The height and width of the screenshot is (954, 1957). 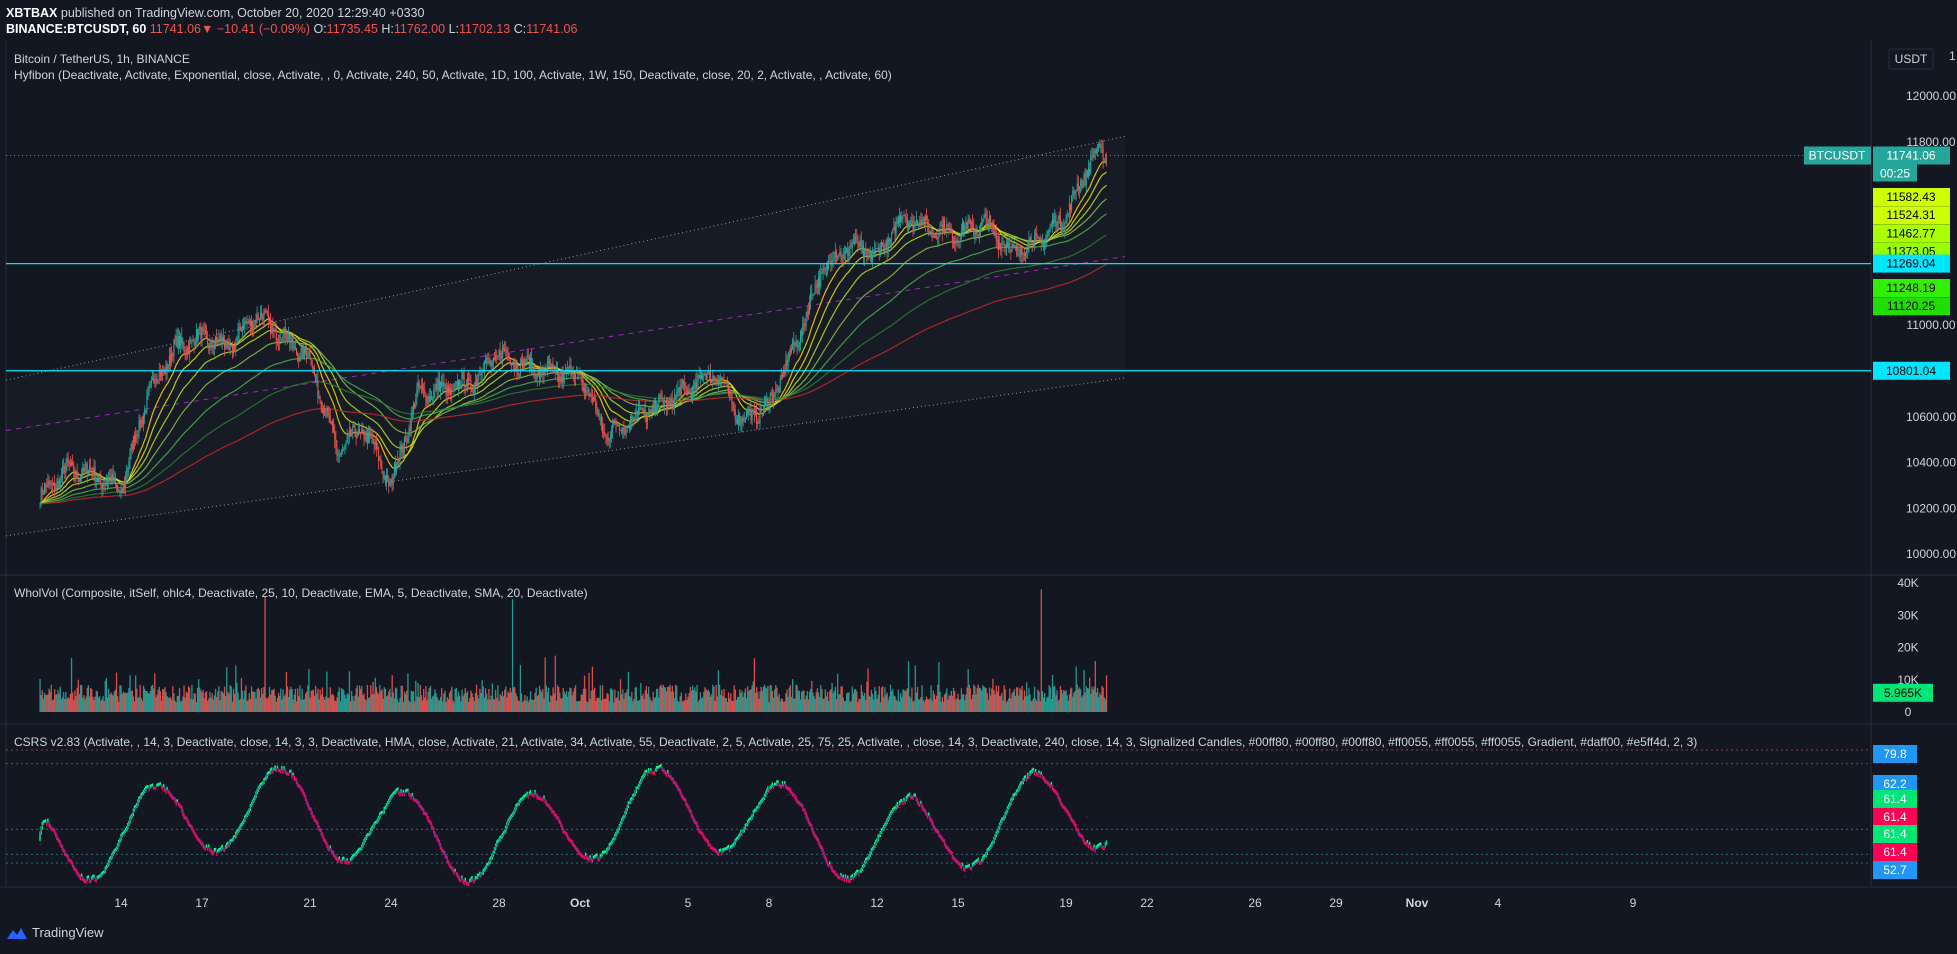 What do you see at coordinates (565, 457) in the screenshot?
I see `channel-lower-line` at bounding box center [565, 457].